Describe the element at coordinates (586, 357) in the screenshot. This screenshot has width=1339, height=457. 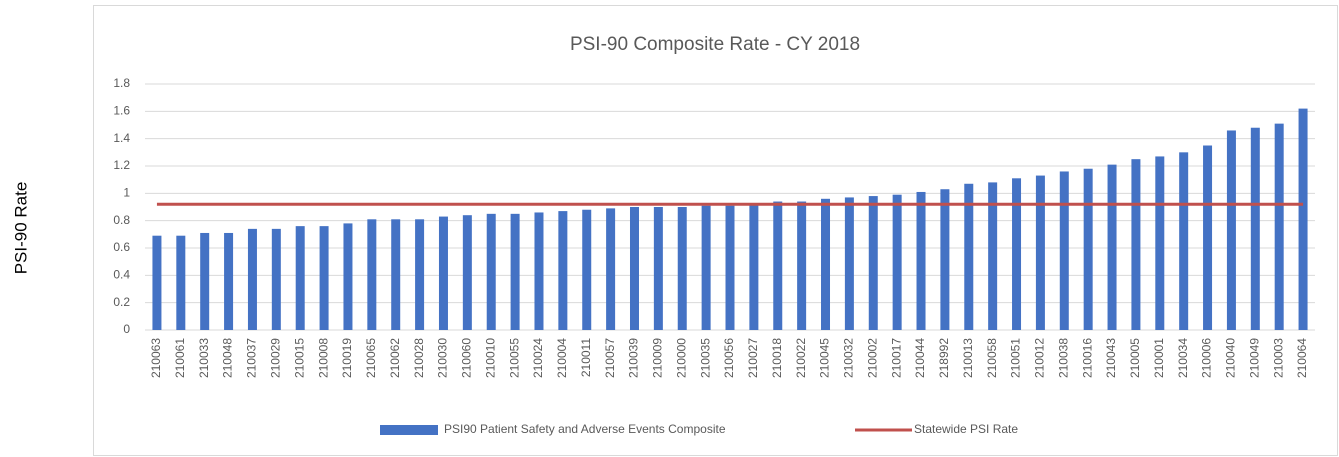
I see `x-tick-label: 210011` at that location.